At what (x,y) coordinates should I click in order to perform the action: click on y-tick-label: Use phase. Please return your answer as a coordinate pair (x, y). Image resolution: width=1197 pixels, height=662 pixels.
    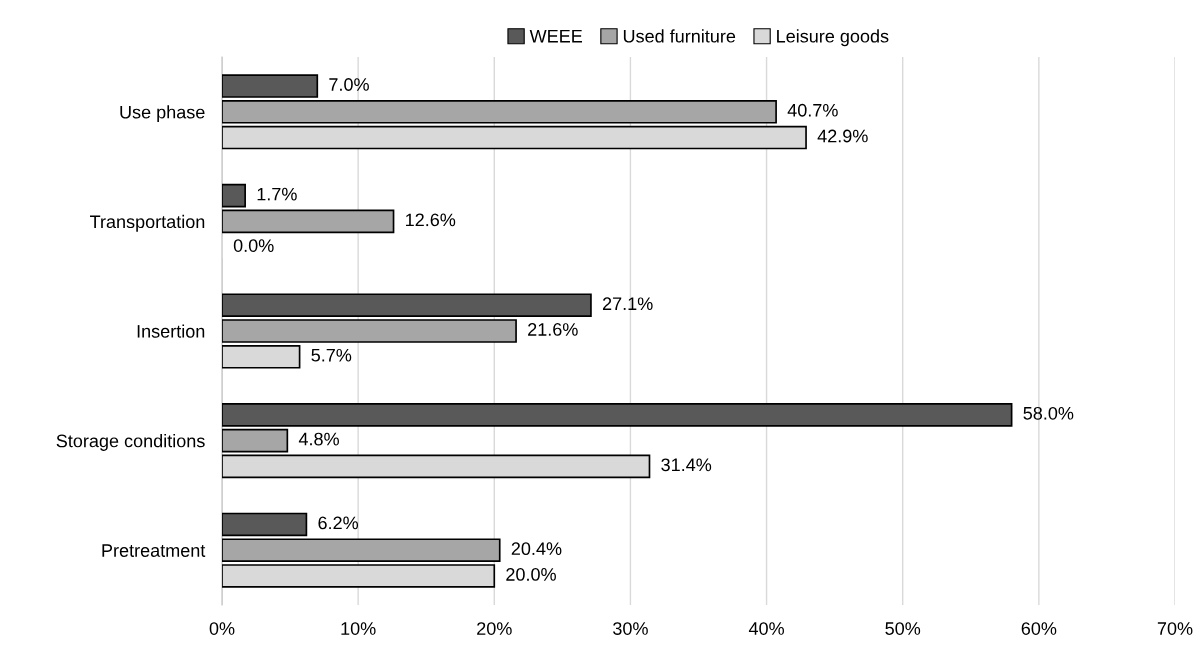
    Looking at the image, I should click on (162, 114).